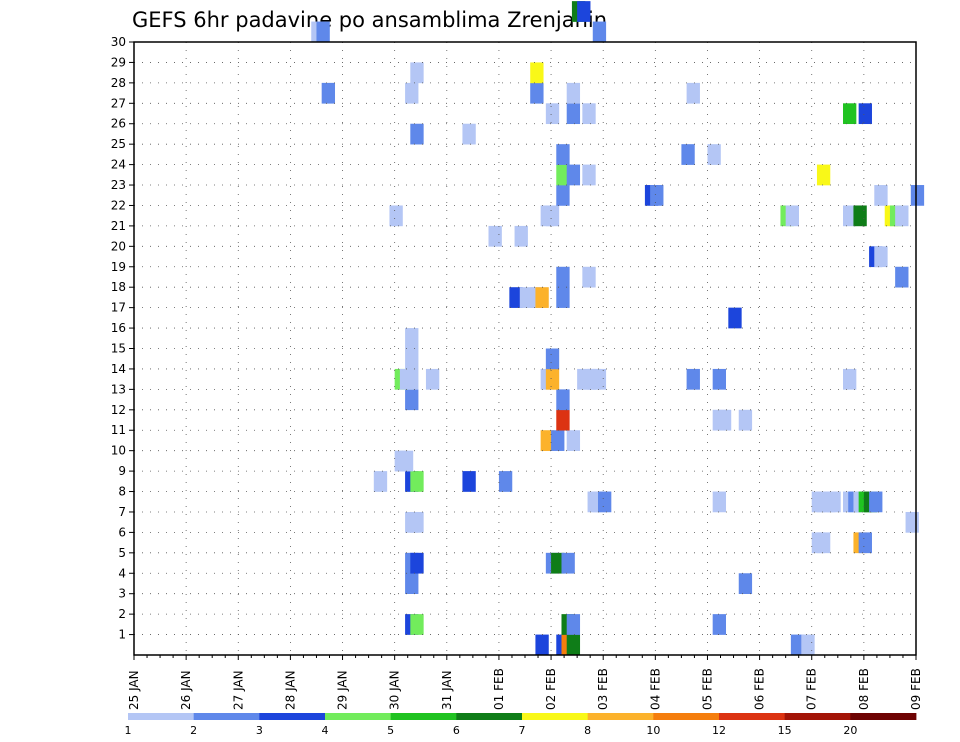 The image size is (960, 742). I want to click on y-tick-label: 23, so click(118, 185).